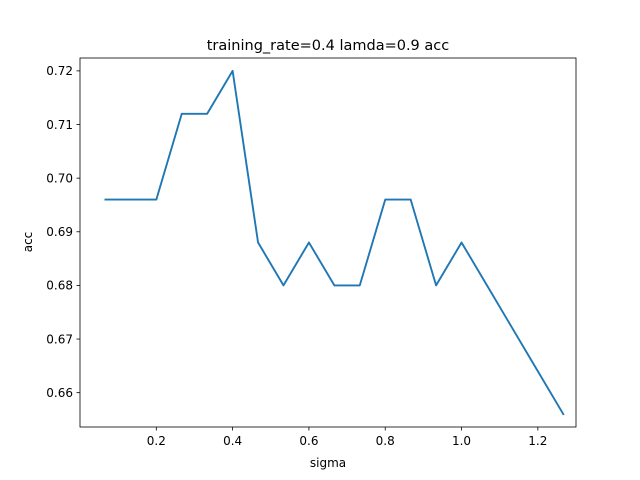 This screenshot has width=640, height=480. Describe the element at coordinates (28, 242) in the screenshot. I see `y-axis-label: acc` at that location.